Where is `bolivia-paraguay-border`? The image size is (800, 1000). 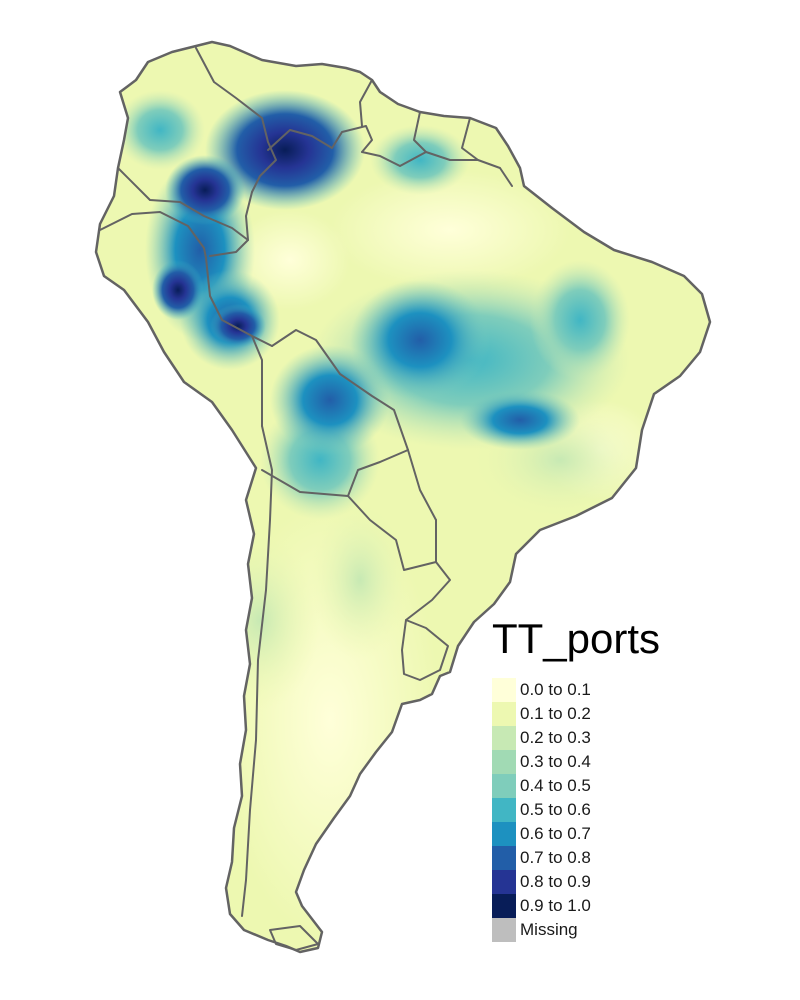 bolivia-paraguay-border is located at coordinates (378, 473).